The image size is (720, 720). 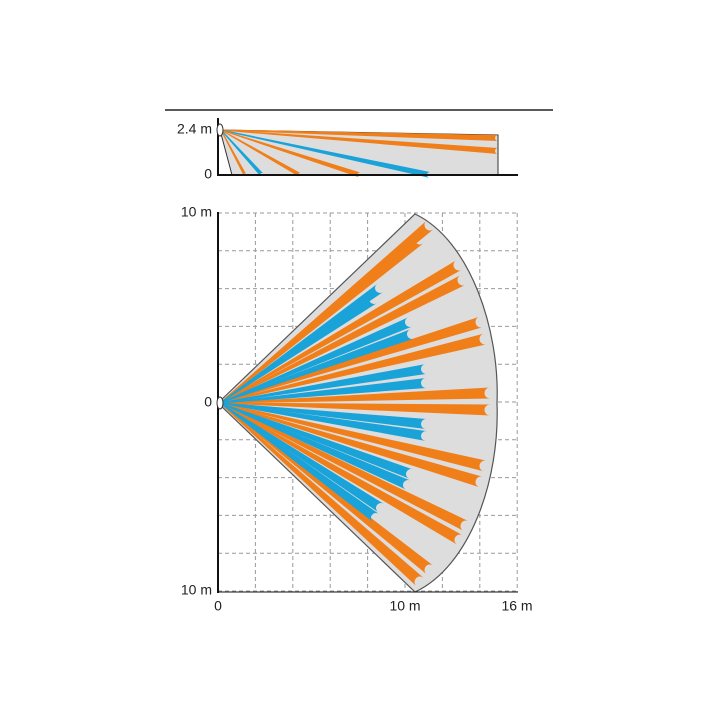 I want to click on side-view, so click(x=359, y=153).